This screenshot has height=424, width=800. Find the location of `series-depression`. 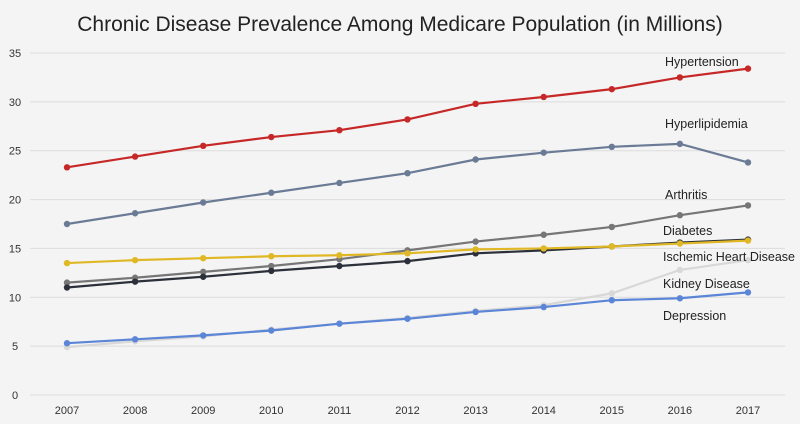

series-depression is located at coordinates (407, 318).